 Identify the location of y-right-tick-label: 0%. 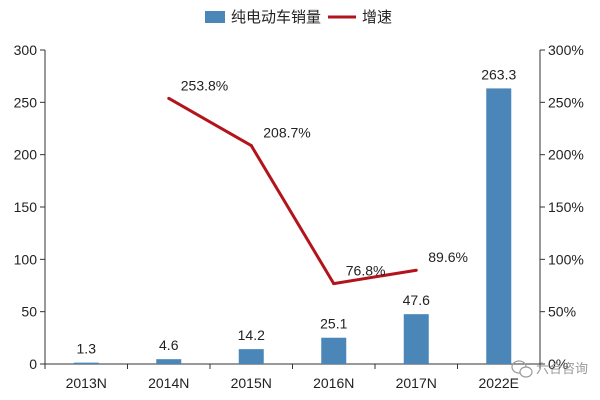
(558, 364).